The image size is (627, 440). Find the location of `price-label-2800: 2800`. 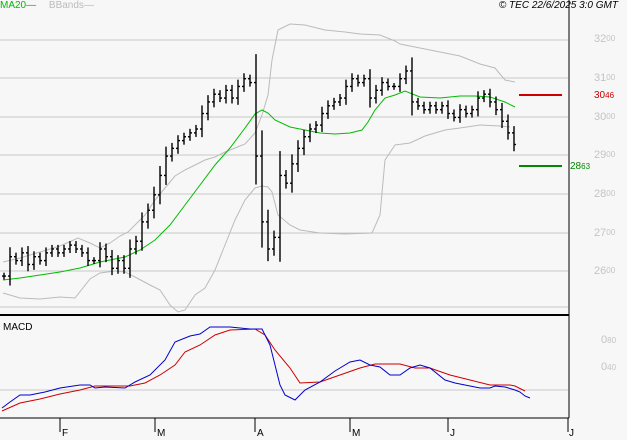

price-label-2800: 2800 is located at coordinates (605, 194).